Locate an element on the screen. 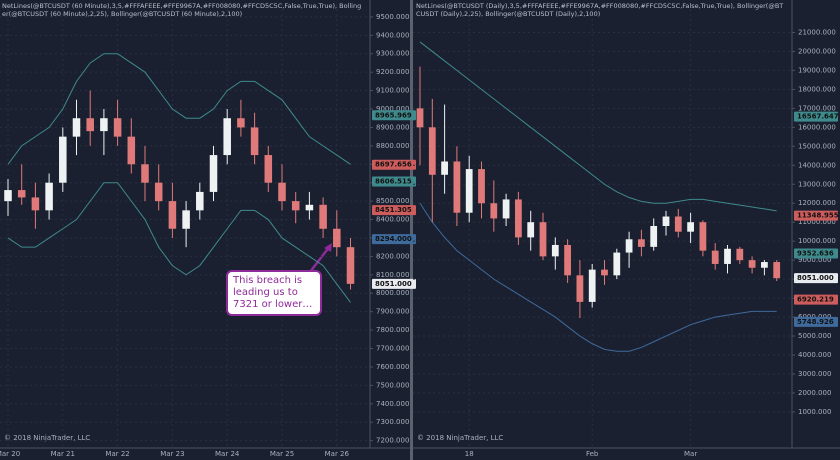 This screenshot has width=840, height=460. price-tag-label: 8451.305 is located at coordinates (393, 210).